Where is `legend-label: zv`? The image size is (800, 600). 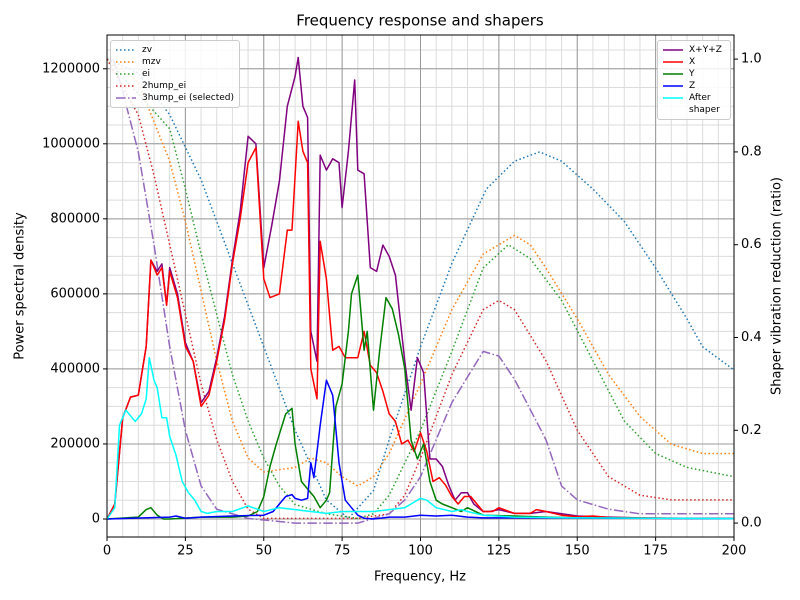 legend-label: zv is located at coordinates (147, 50).